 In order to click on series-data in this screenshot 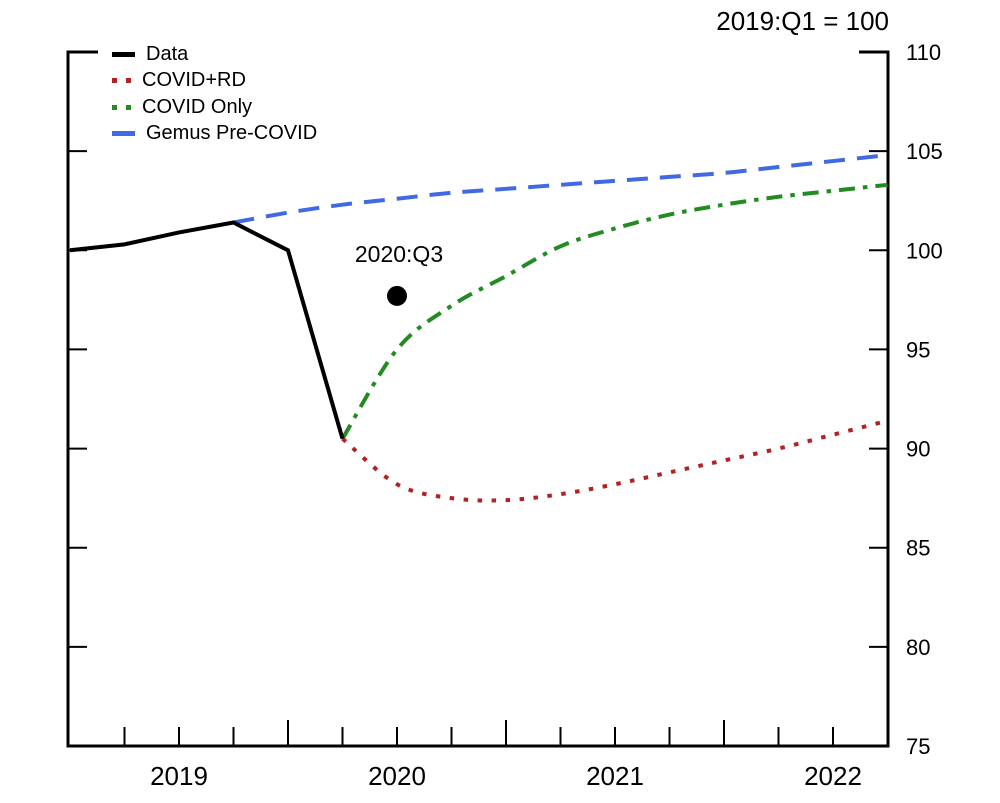, I will do `click(207, 330)`.